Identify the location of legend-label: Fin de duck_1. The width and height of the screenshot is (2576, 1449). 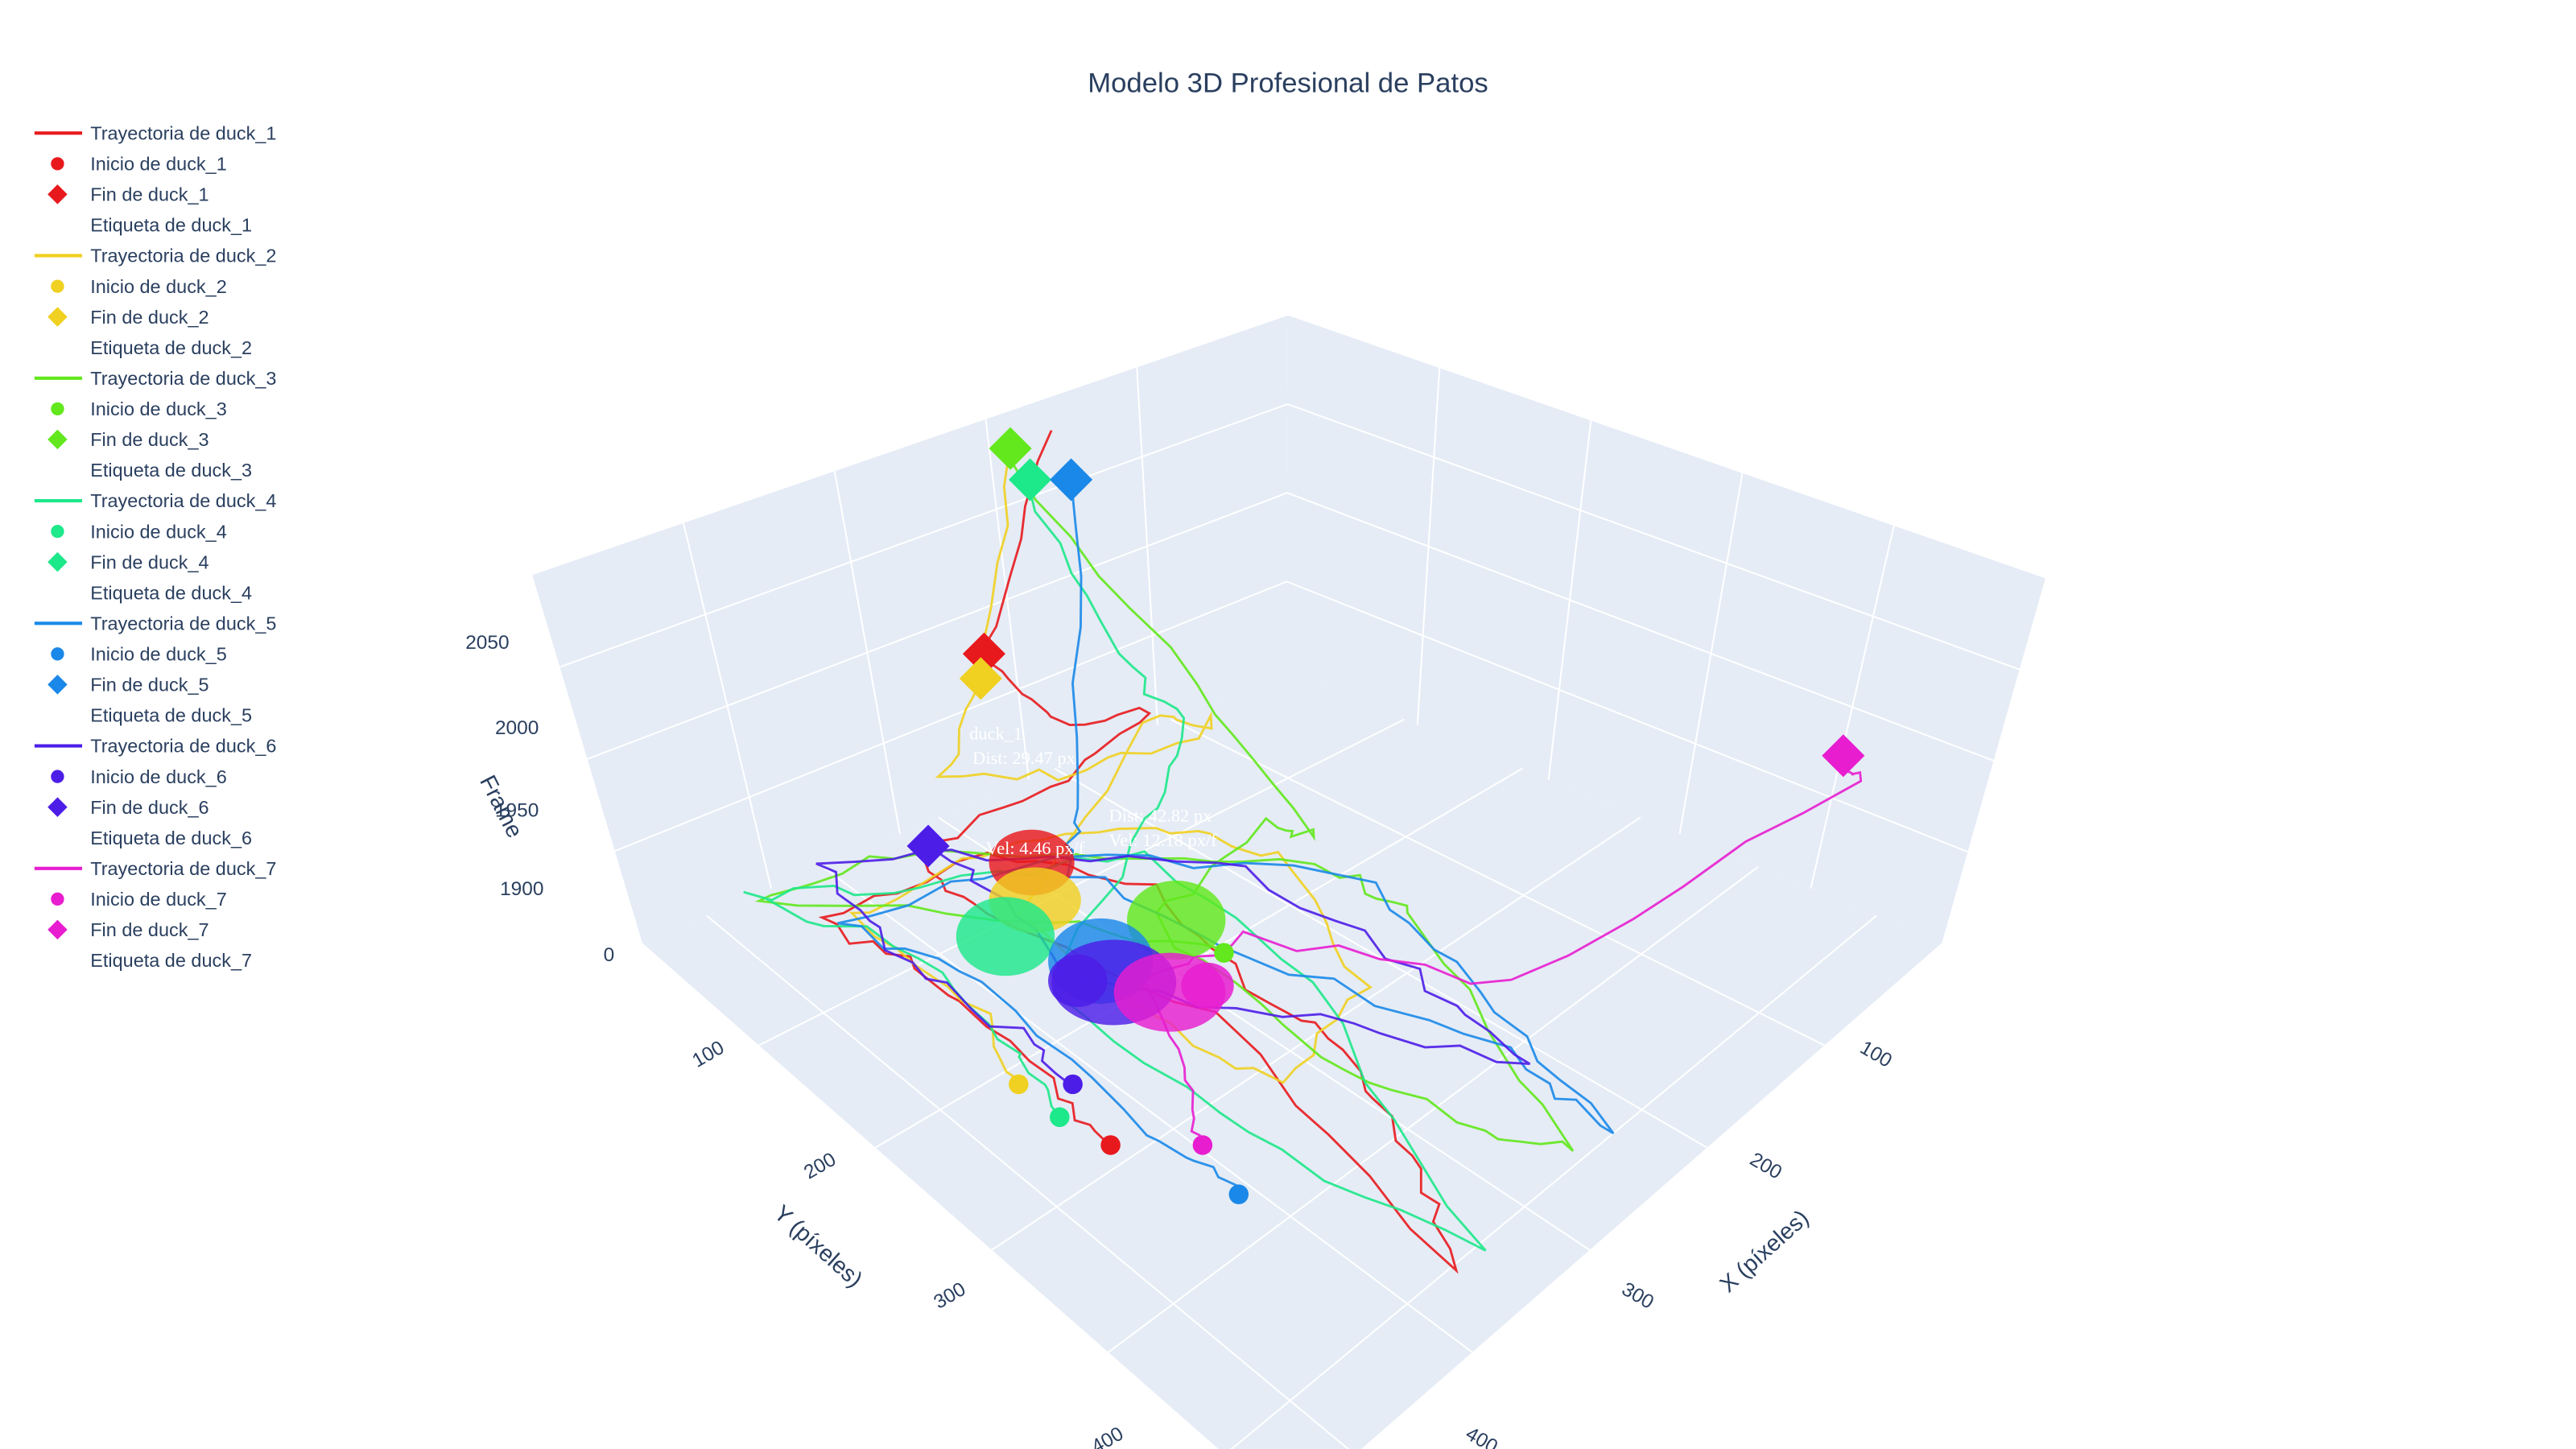
(149, 194).